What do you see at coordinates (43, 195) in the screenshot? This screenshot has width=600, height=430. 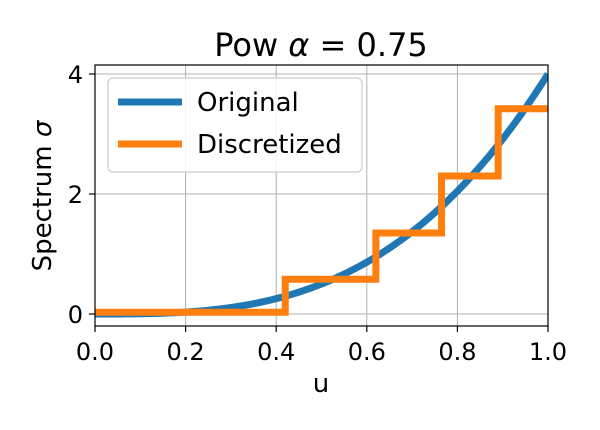 I see `y-axis-label: Spectrum σ` at bounding box center [43, 195].